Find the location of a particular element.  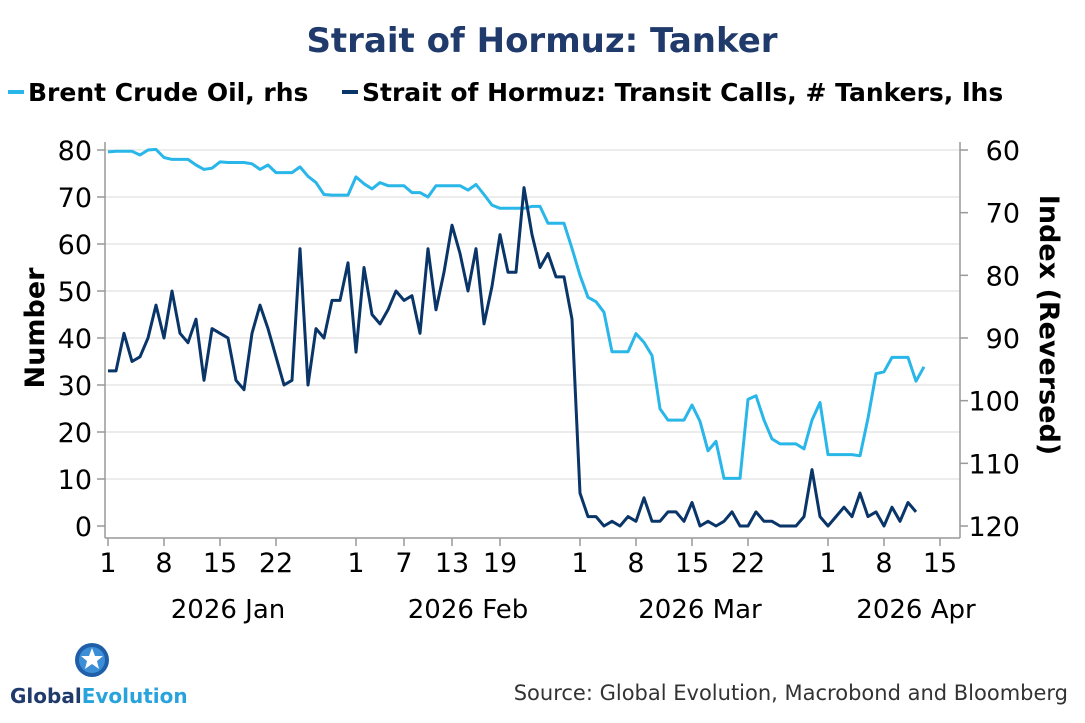

logo-text-global: Global is located at coordinates (46, 696).